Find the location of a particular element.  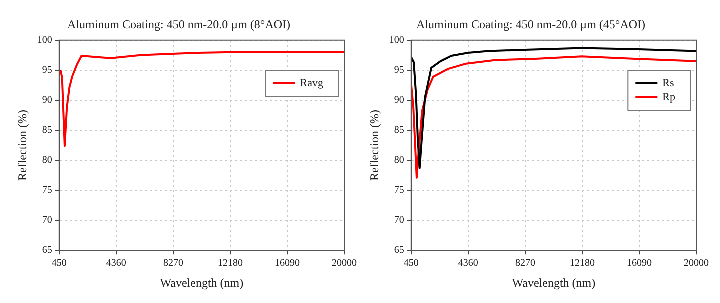

legend-label: Rp is located at coordinates (669, 97).